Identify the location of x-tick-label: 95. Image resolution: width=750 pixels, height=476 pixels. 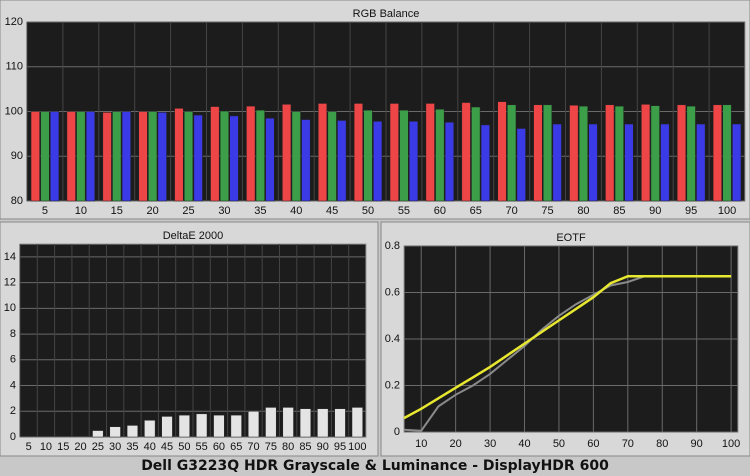
(340, 447).